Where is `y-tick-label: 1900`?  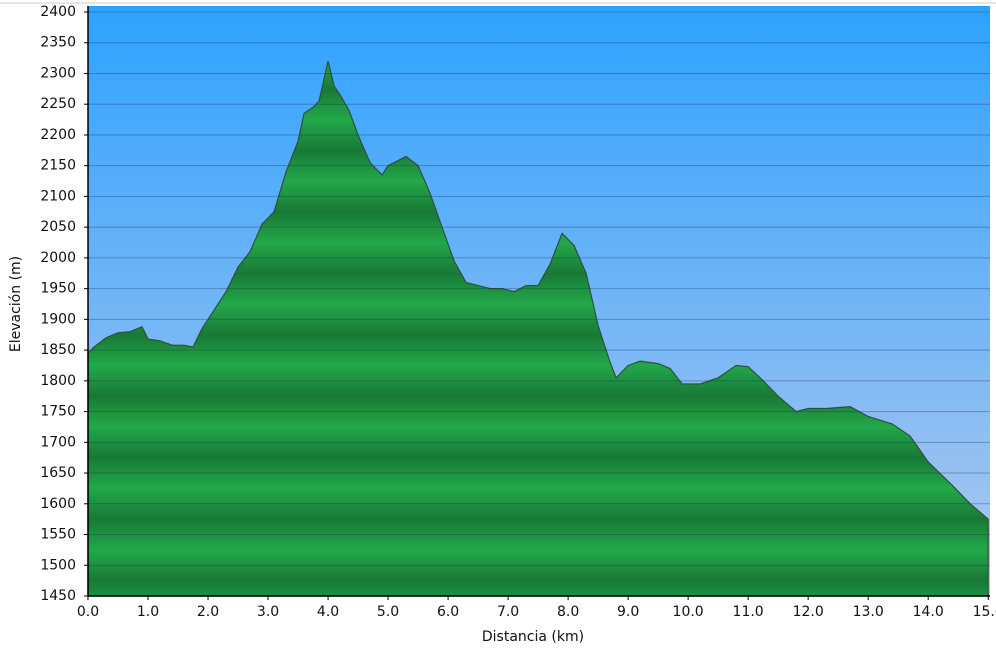
y-tick-label: 1900 is located at coordinates (58, 319).